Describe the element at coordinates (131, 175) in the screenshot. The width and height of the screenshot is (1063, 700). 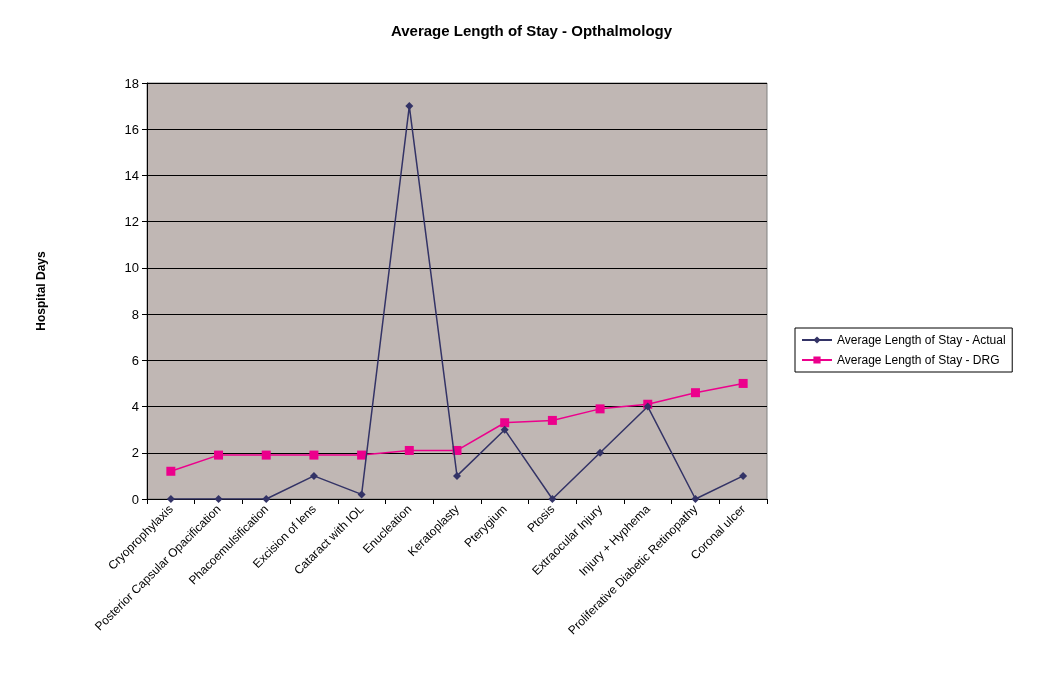
I see `y-tick-label: 14` at that location.